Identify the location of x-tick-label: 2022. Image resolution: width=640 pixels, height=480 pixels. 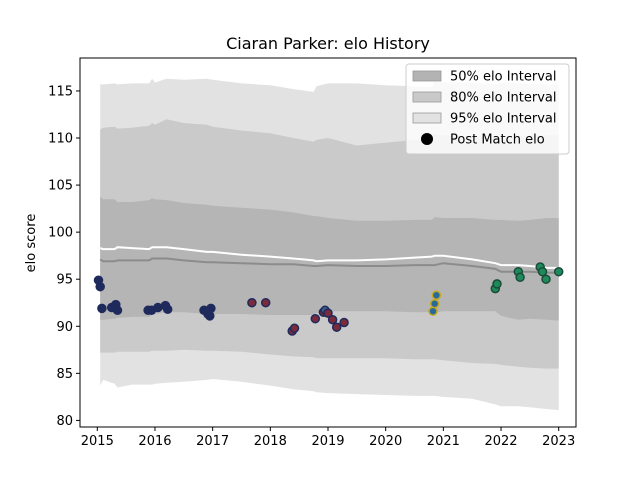
(500, 441).